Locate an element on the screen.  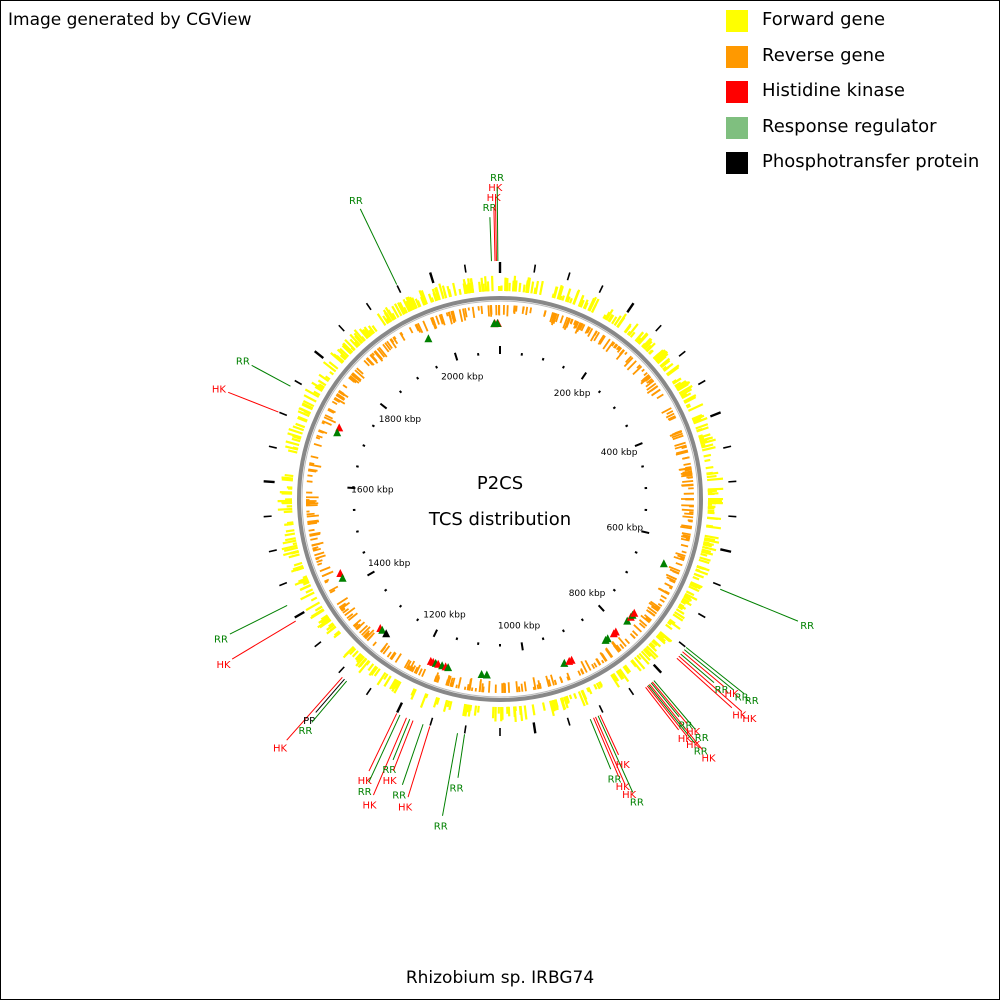
feature-marker-hk is located at coordinates (571, 659).